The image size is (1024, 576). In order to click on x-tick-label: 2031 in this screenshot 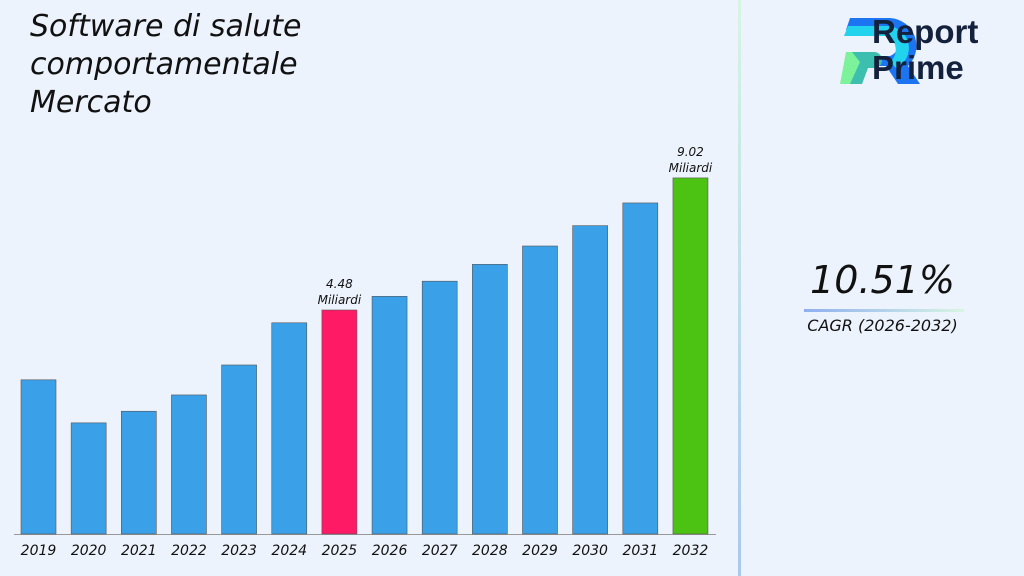, I will do `click(640, 551)`.